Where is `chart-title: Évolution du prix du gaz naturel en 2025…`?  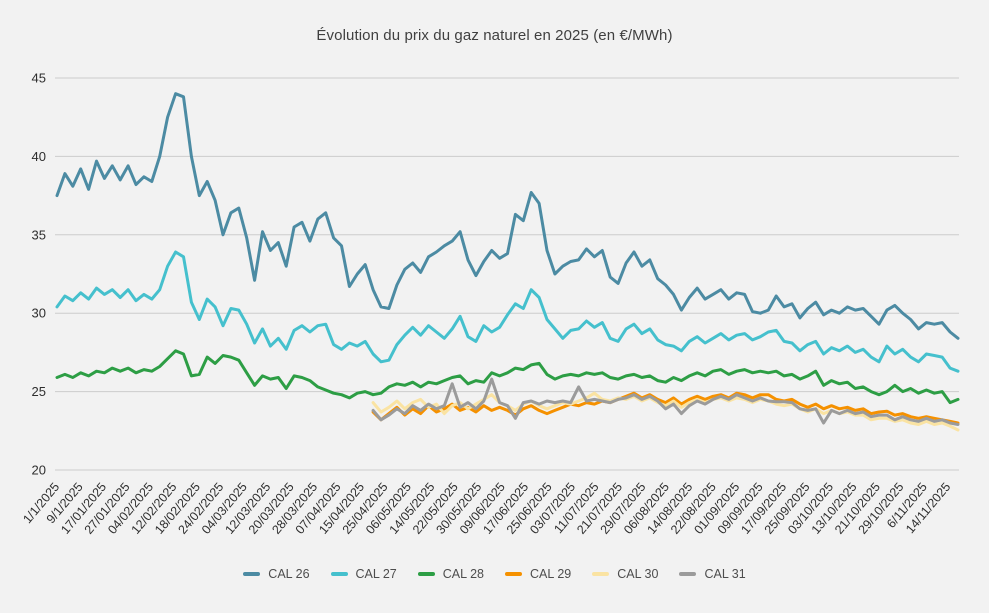 chart-title: Évolution du prix du gaz naturel en 2025… is located at coordinates (494, 35).